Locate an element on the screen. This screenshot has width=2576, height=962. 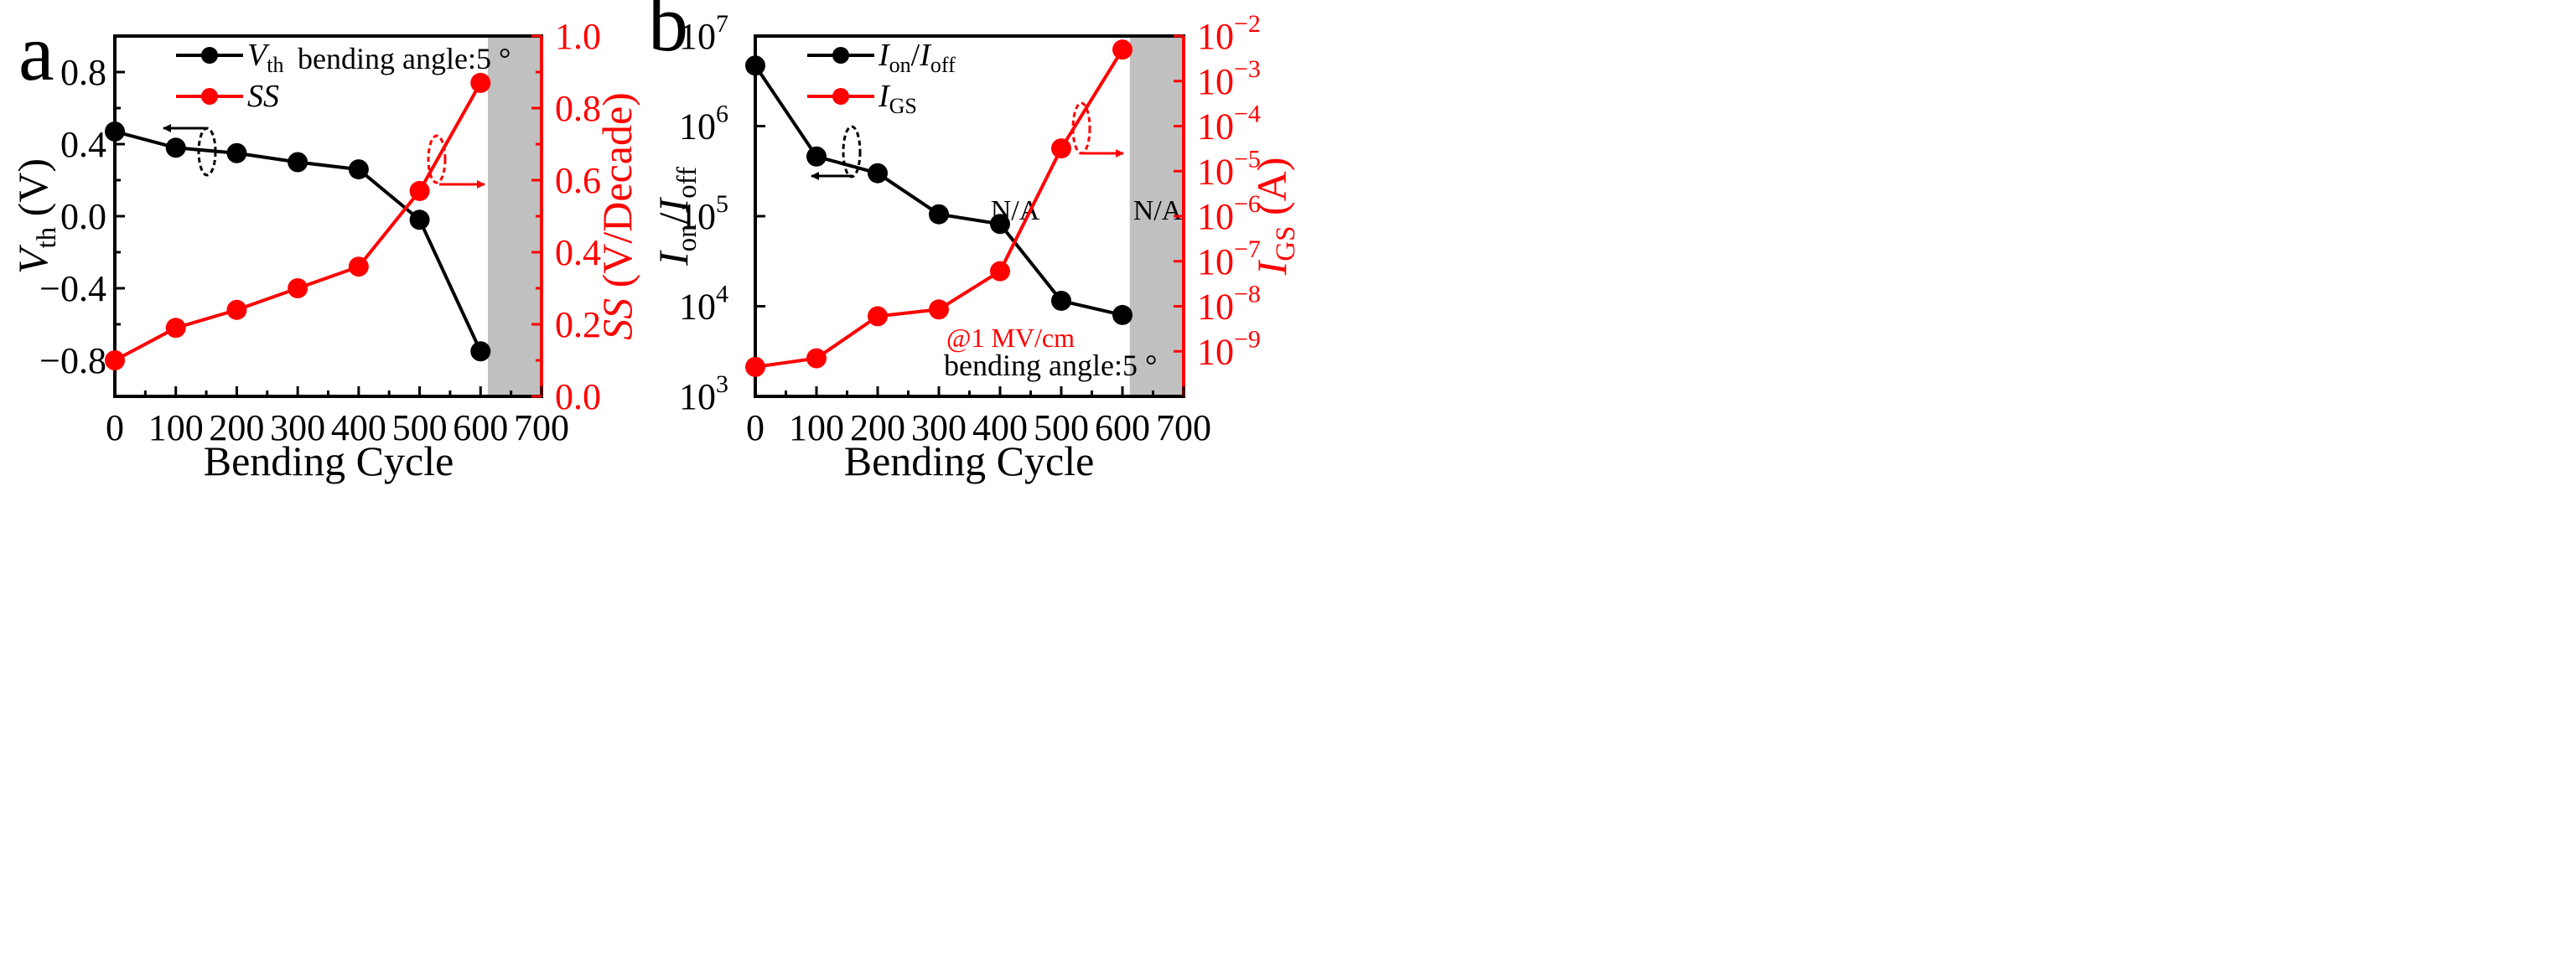
panel-b-label: b is located at coordinates (668, 34).